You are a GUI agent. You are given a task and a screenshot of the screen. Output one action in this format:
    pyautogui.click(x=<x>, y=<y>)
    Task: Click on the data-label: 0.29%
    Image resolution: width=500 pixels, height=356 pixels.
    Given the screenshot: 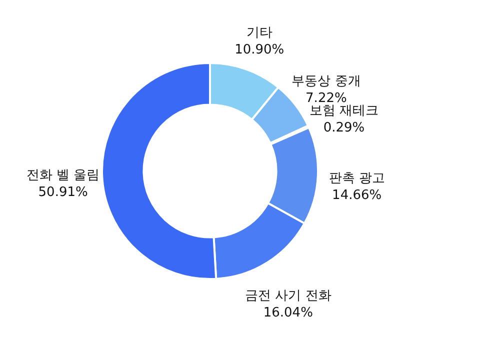 What is the action you would take?
    pyautogui.click(x=344, y=128)
    